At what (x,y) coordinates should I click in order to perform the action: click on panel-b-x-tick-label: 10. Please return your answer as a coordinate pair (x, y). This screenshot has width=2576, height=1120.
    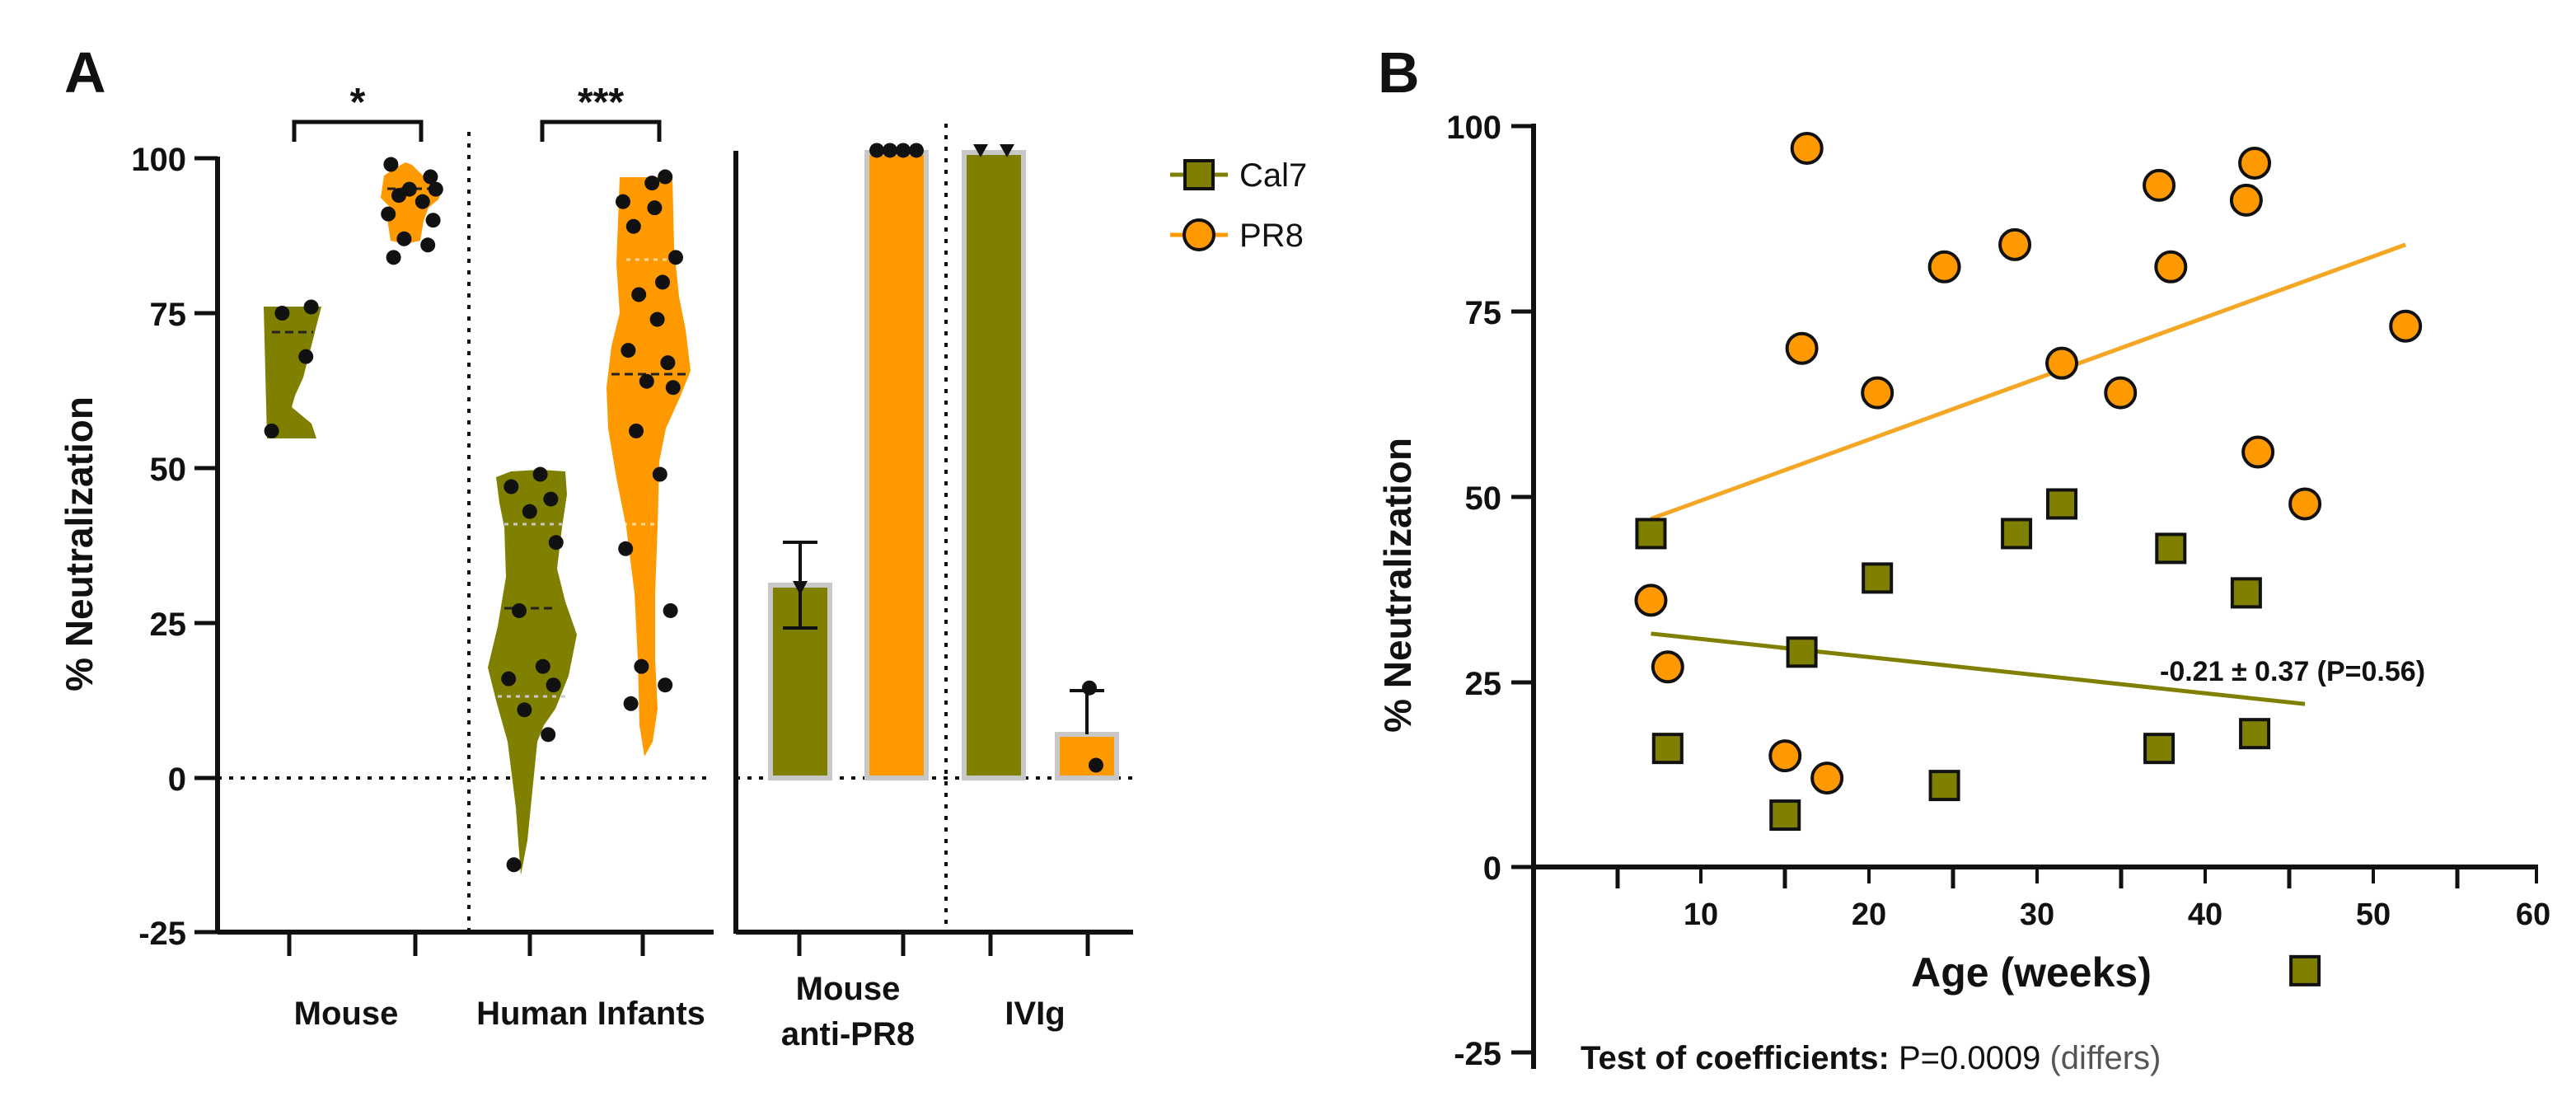
    Looking at the image, I should click on (1701, 915).